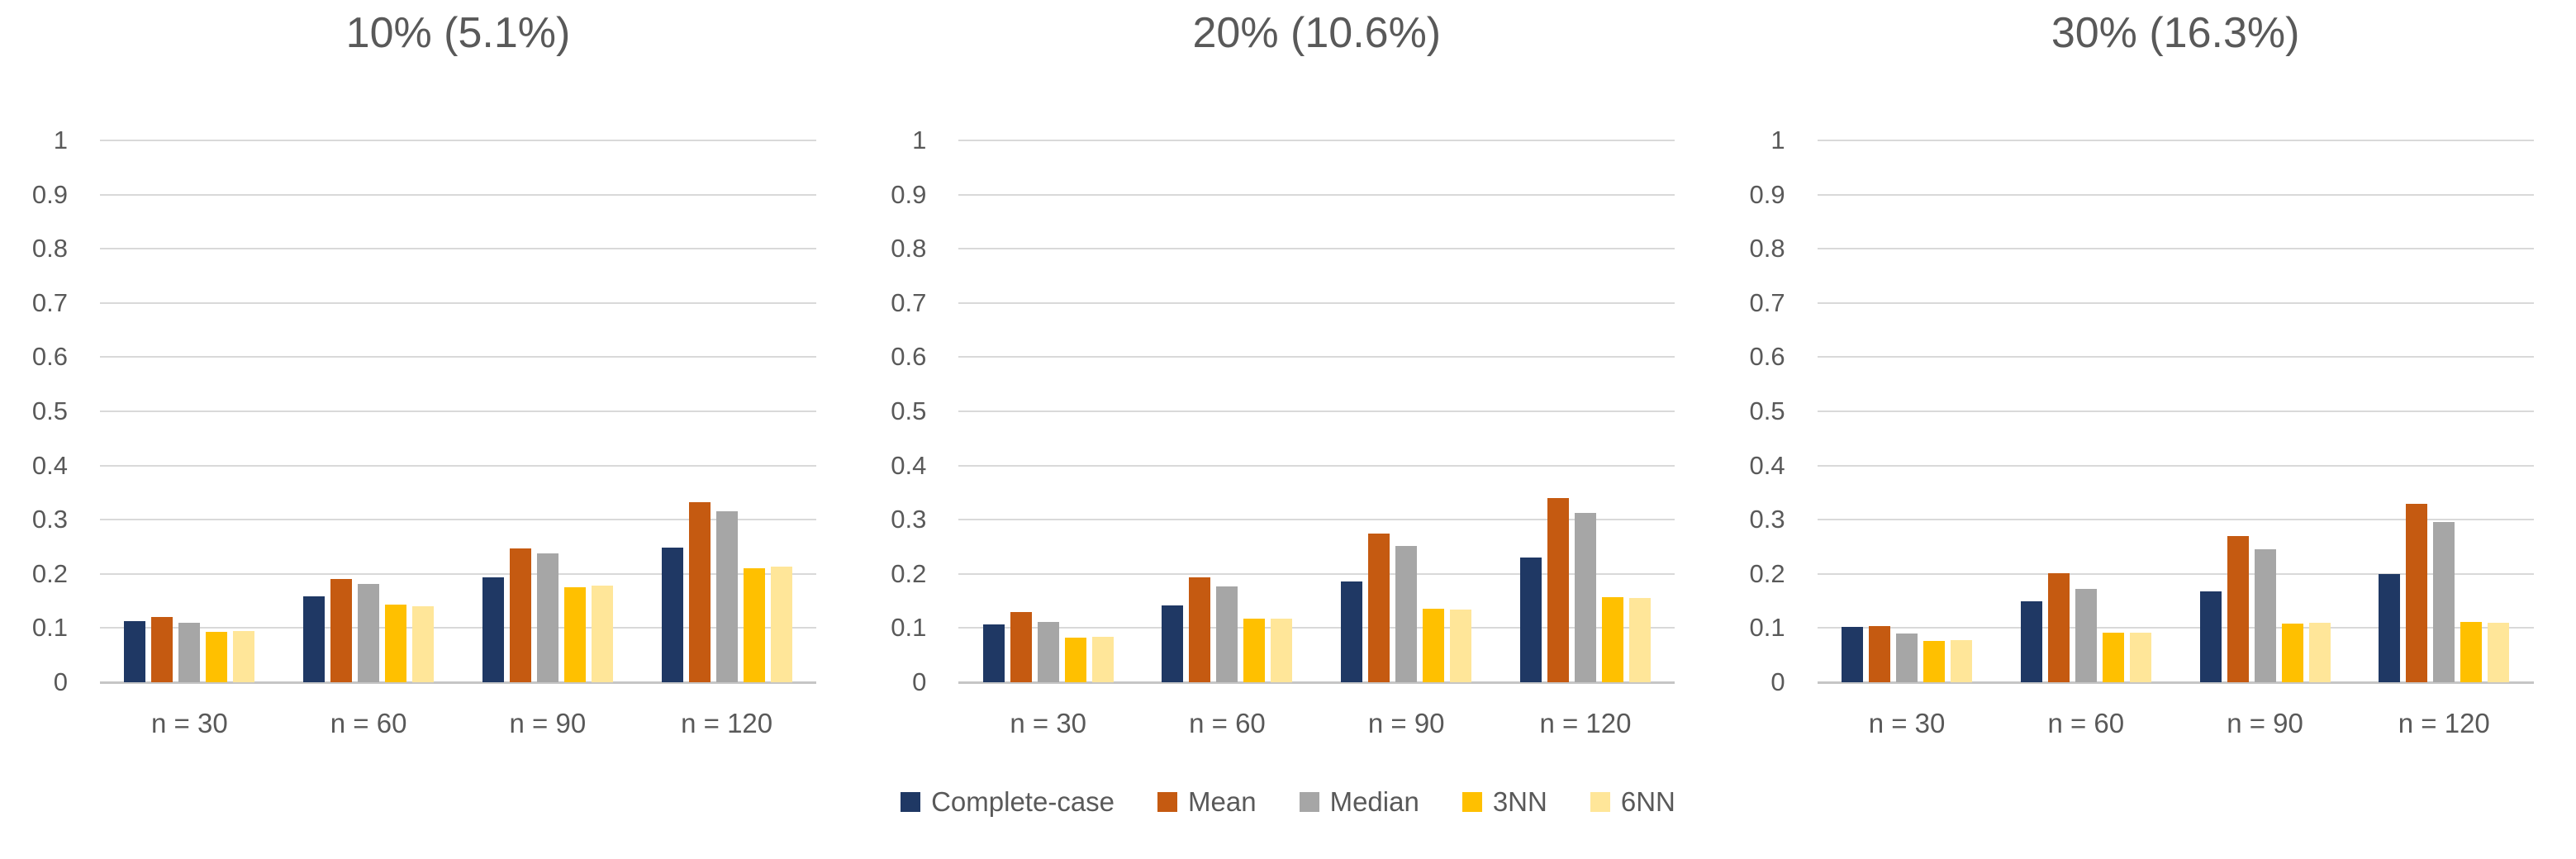  What do you see at coordinates (1207, 802) in the screenshot?
I see `legend-item: Mean` at bounding box center [1207, 802].